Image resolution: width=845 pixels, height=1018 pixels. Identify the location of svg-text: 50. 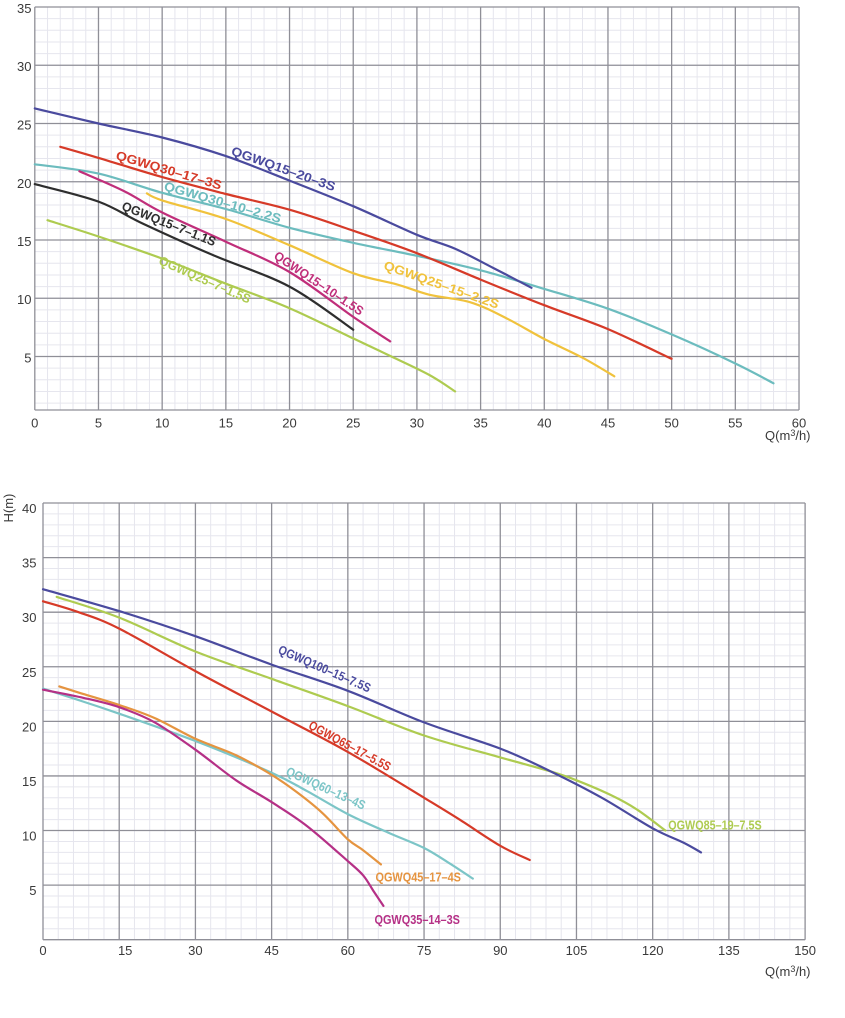
(671, 423).